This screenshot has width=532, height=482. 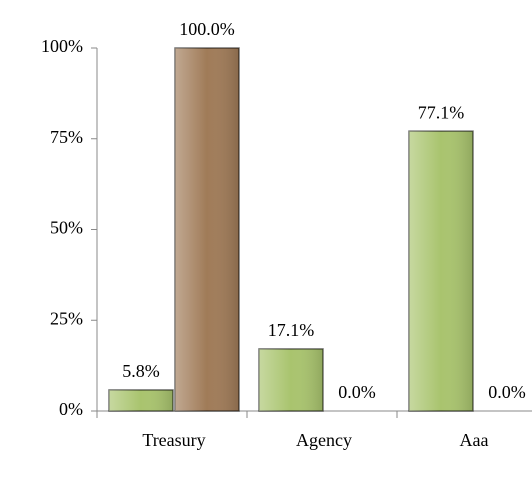 What do you see at coordinates (474, 440) in the screenshot?
I see `x-tick-label: Aaa` at bounding box center [474, 440].